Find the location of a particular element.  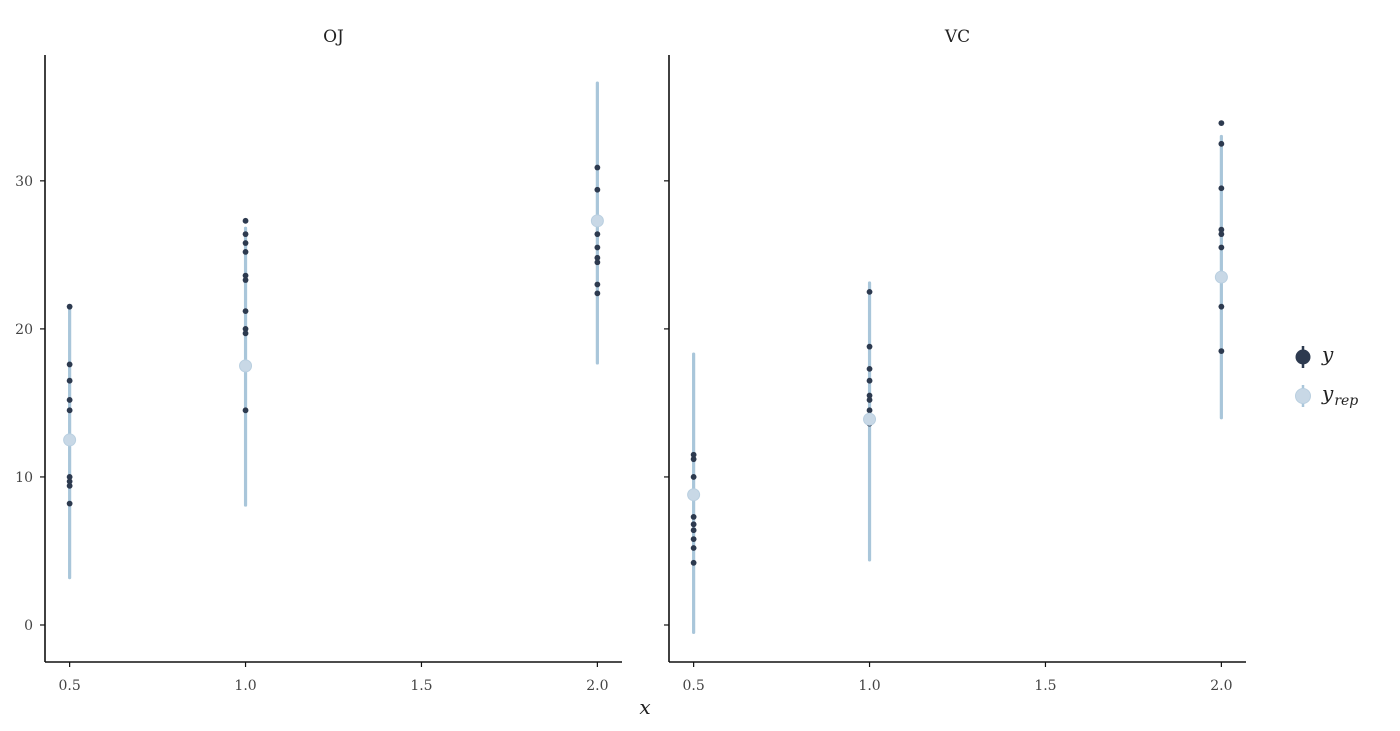

legend-label: yrep is located at coordinates (1339, 395).